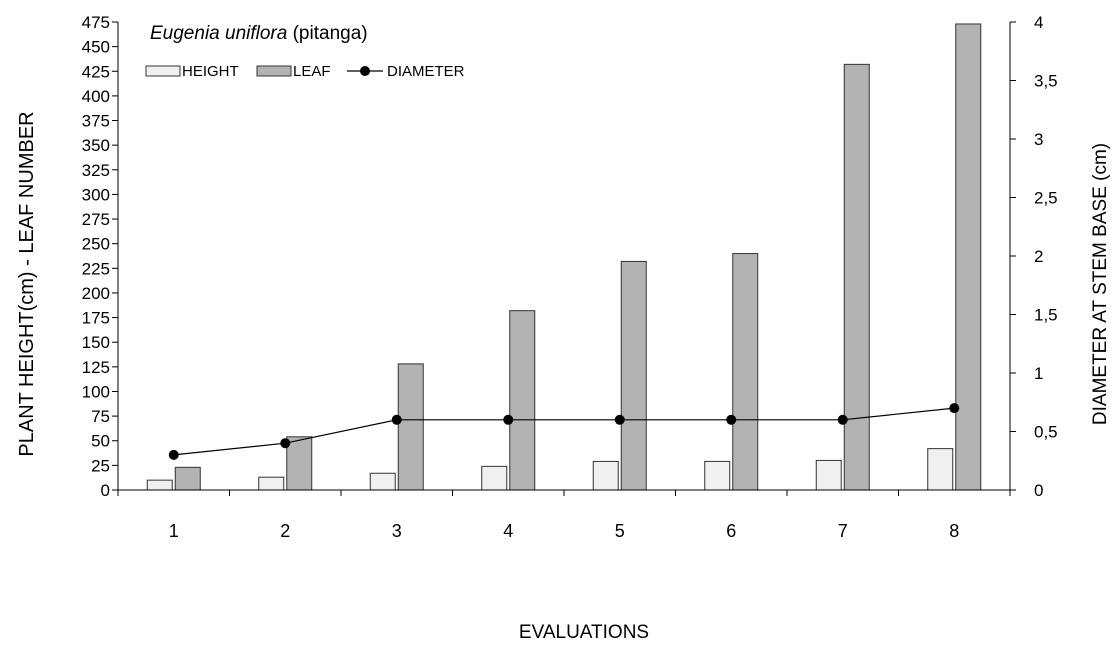  What do you see at coordinates (274, 71) in the screenshot?
I see `legend-swatch-leaf` at bounding box center [274, 71].